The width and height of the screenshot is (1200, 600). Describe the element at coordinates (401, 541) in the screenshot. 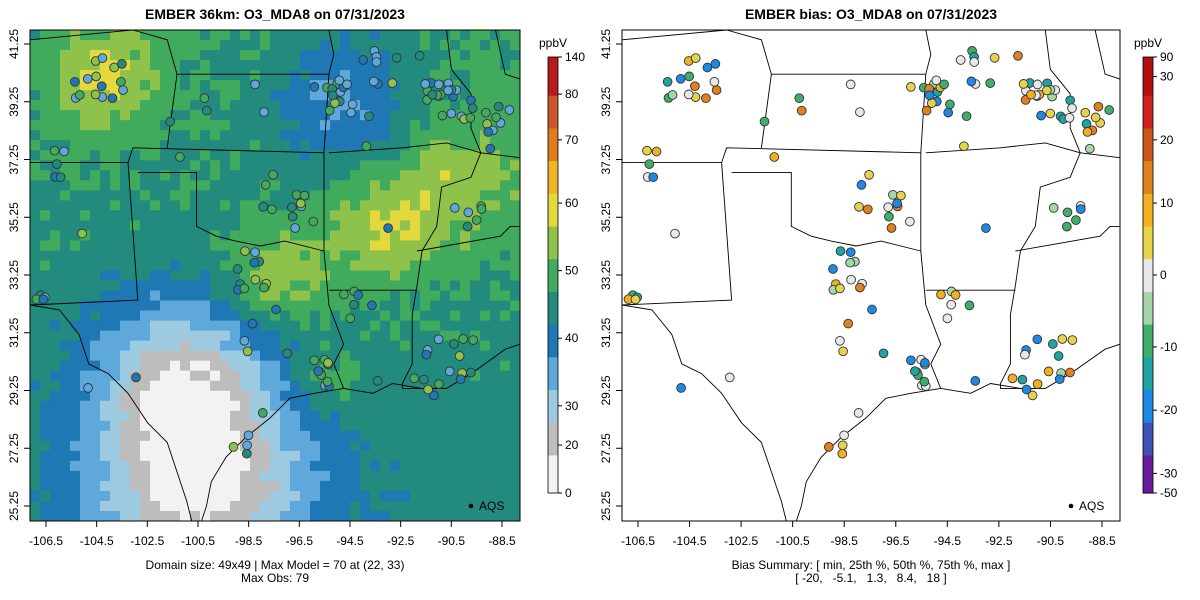

I see `left-x-tick-label: -92.5` at that location.